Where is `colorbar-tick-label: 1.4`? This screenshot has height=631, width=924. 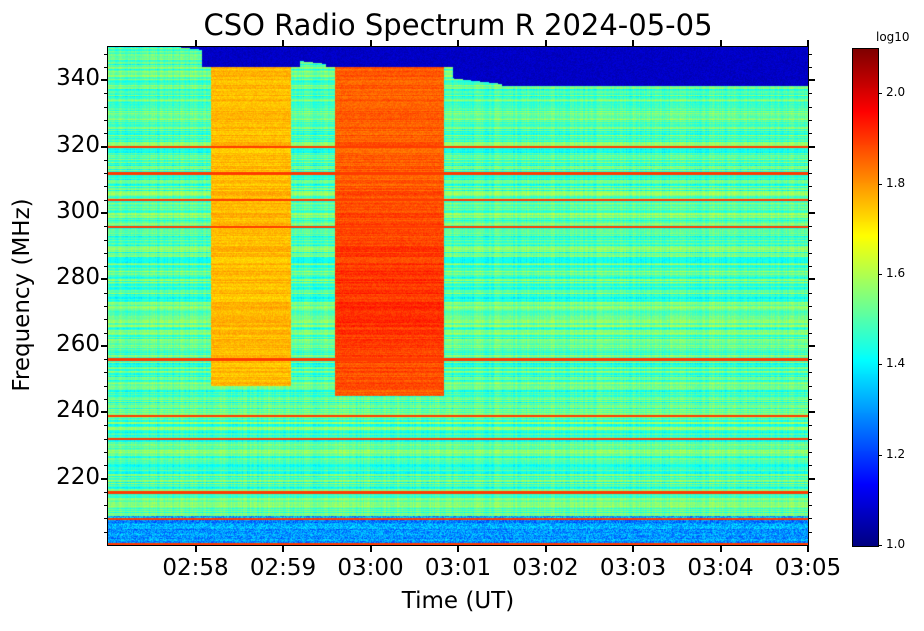 colorbar-tick-label: 1.4 is located at coordinates (896, 363).